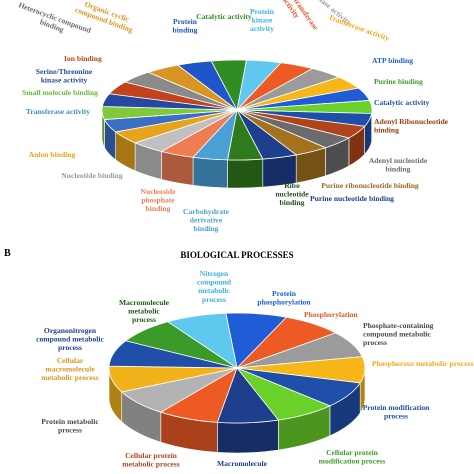 The image size is (474, 474). I want to click on slice-label: Macromolecule metabolic process, so click(144, 311).